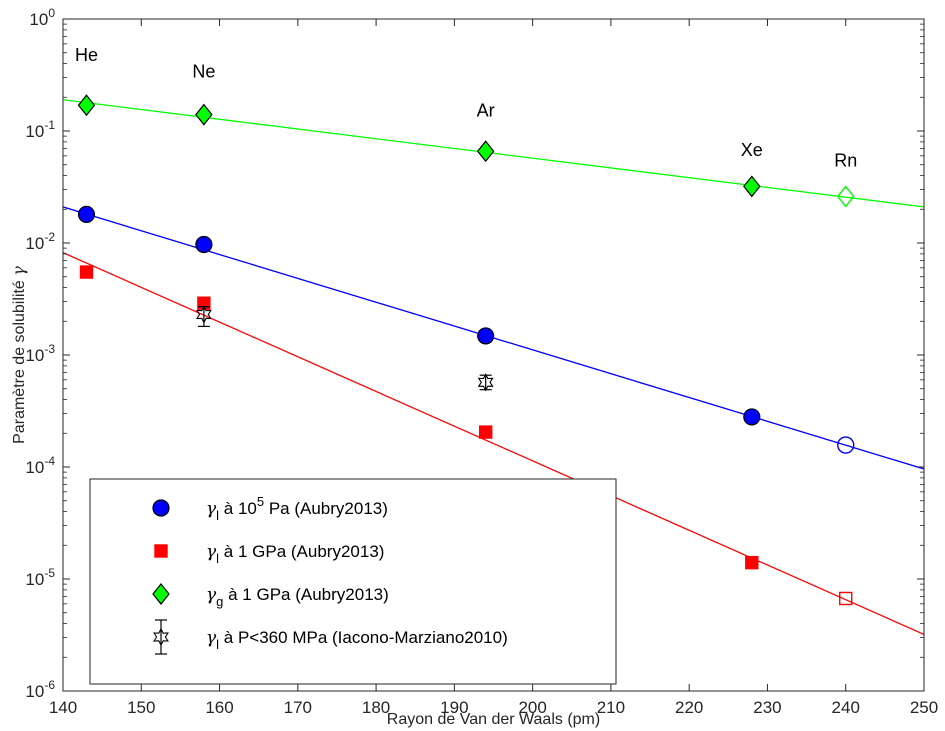 The image size is (945, 731). I want to click on element-label: He, so click(86, 55).